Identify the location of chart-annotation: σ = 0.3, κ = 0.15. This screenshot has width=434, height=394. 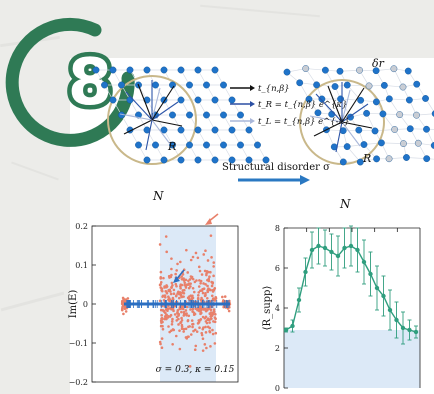
(195, 370).